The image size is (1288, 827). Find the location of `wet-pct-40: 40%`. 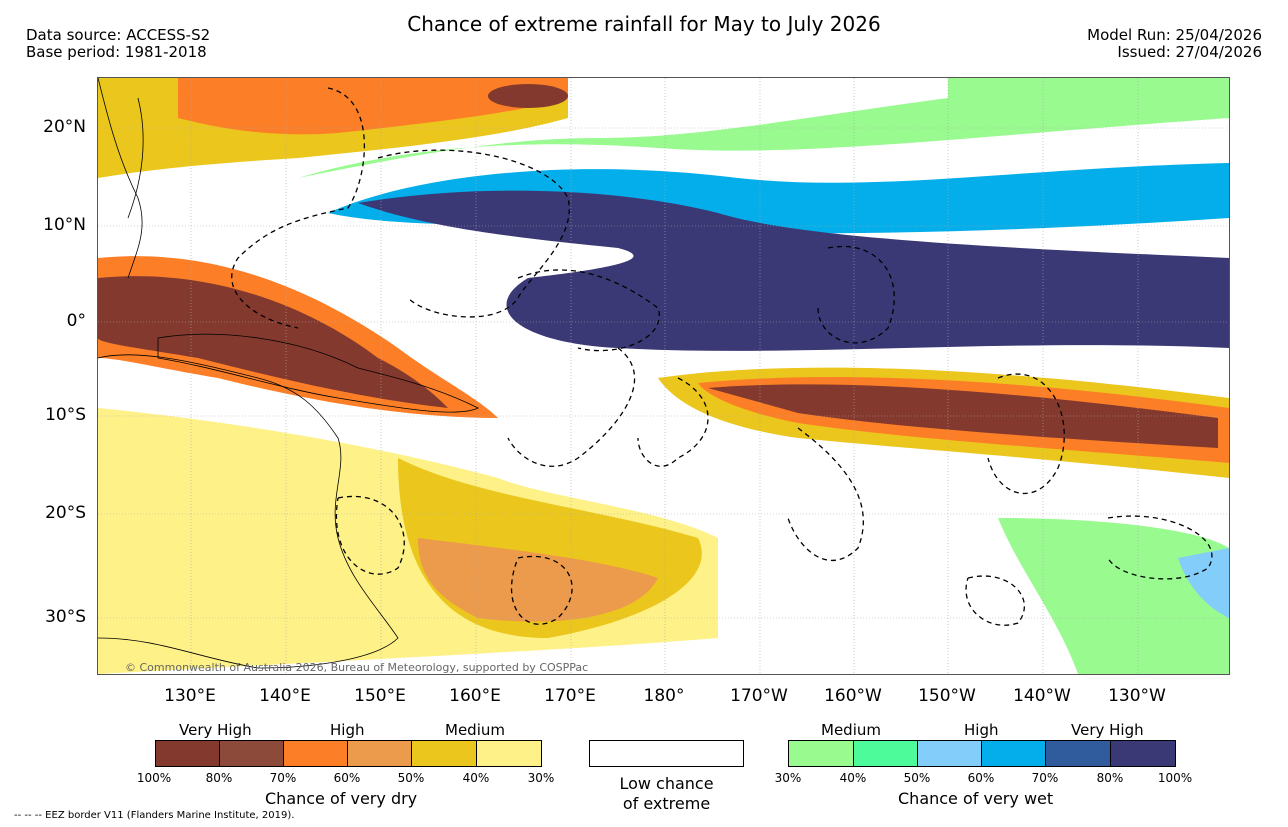

wet-pct-40: 40% is located at coordinates (853, 778).